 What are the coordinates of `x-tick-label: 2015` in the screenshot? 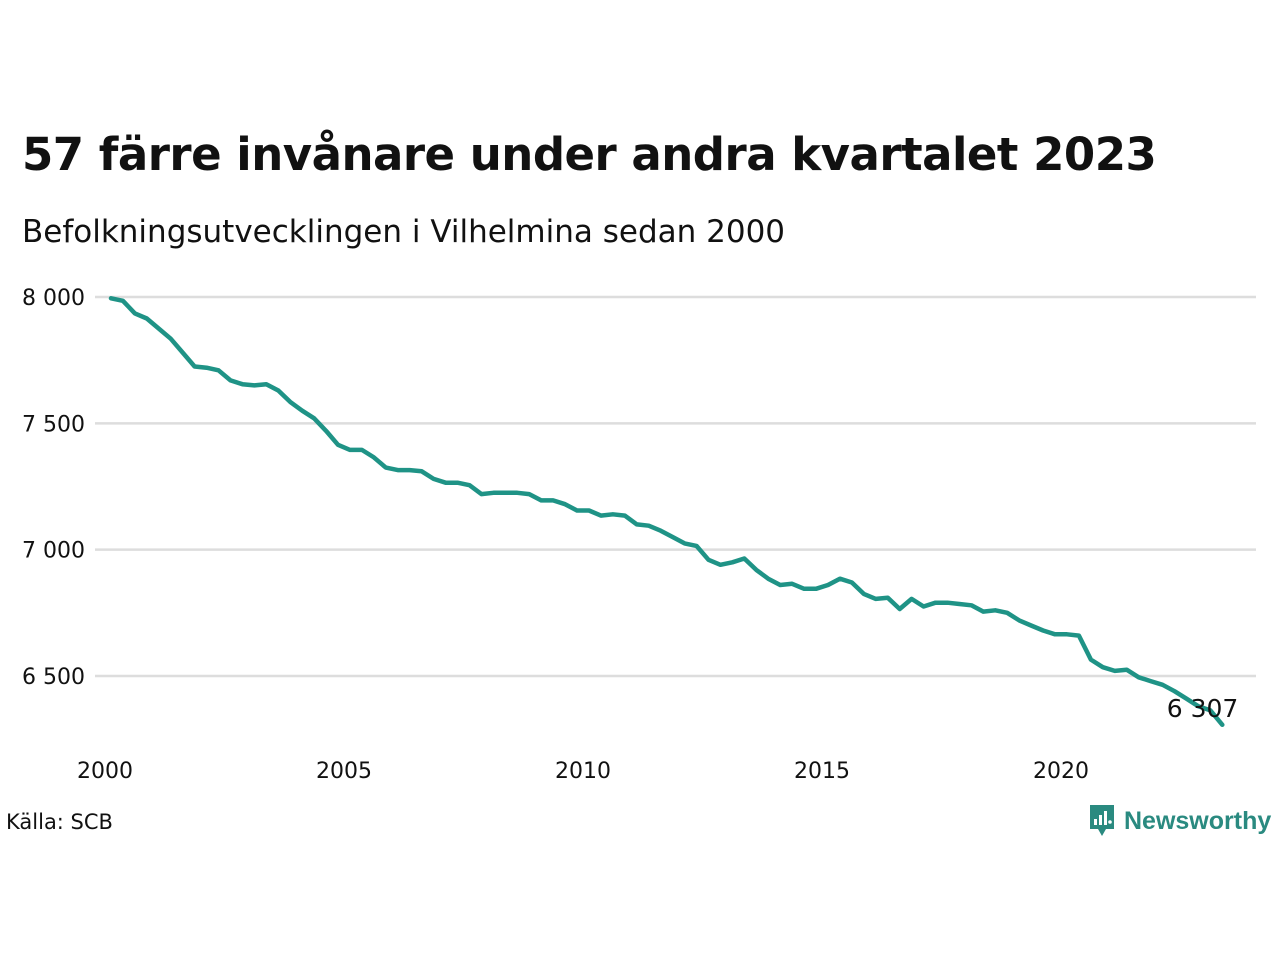 It's located at (822, 771).